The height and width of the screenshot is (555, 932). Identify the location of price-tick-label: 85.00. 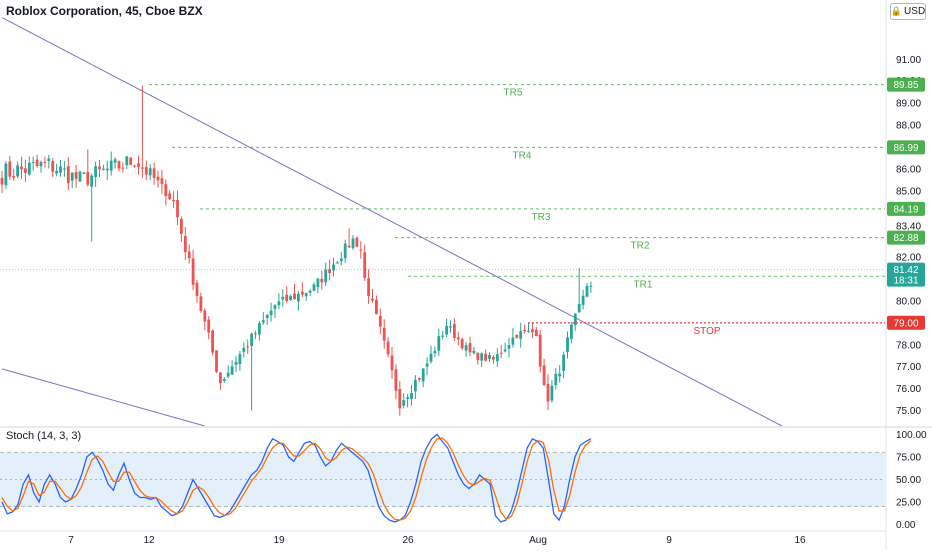
(908, 192).